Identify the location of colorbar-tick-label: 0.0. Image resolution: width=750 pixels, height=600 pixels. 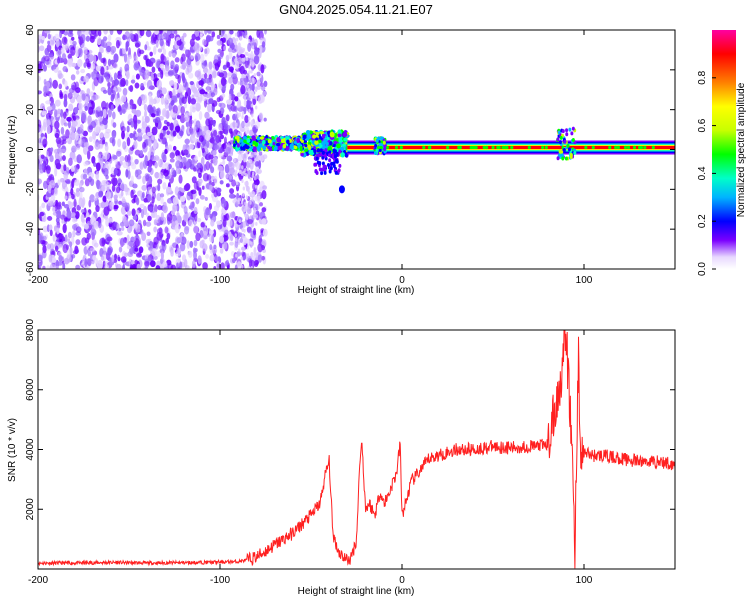
(702, 269).